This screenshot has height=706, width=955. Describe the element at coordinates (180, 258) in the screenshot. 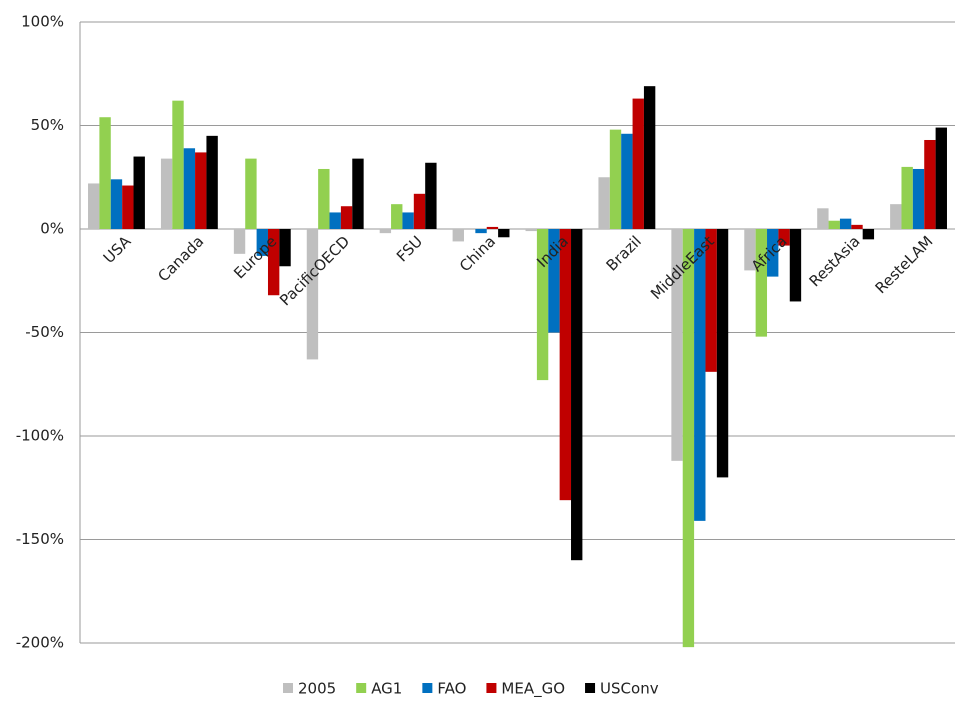

I see `x-tick-label: Canada` at that location.